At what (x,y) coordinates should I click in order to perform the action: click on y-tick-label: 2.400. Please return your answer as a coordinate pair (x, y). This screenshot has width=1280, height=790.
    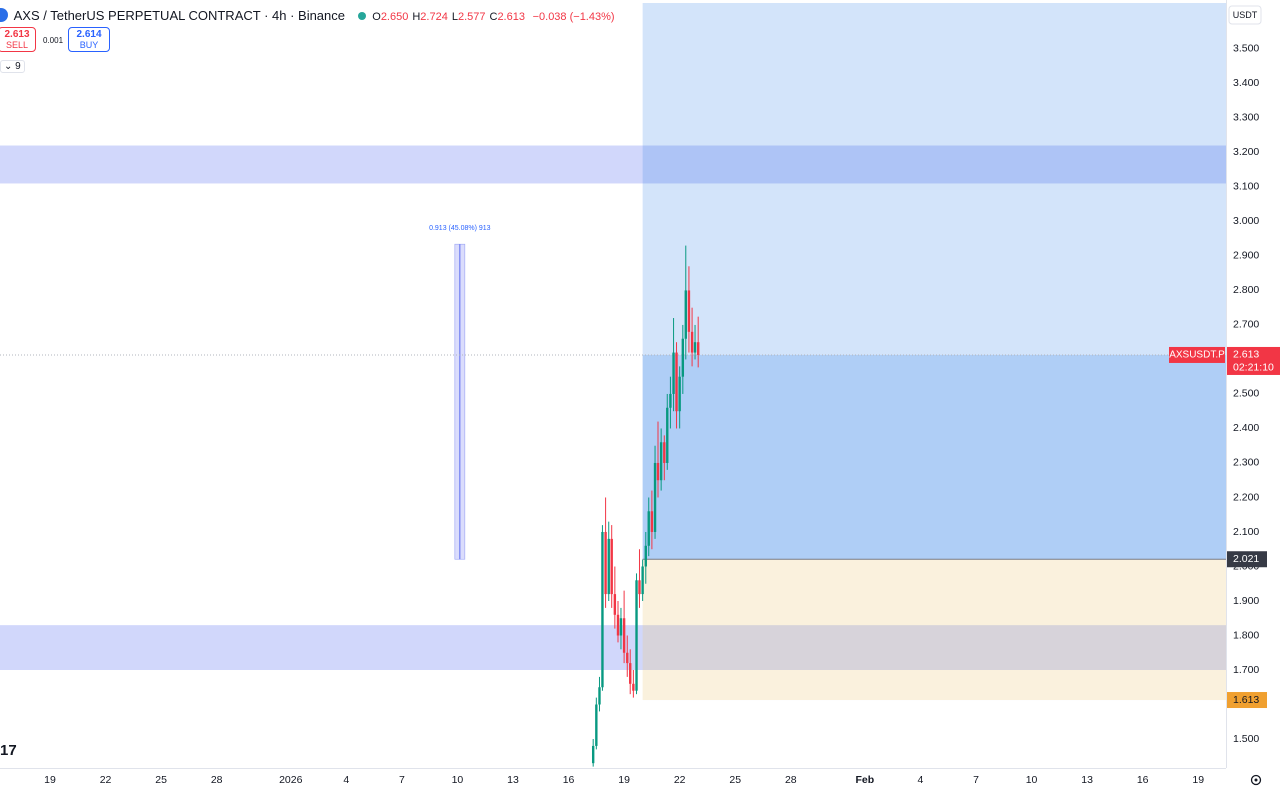
    Looking at the image, I should click on (1246, 428).